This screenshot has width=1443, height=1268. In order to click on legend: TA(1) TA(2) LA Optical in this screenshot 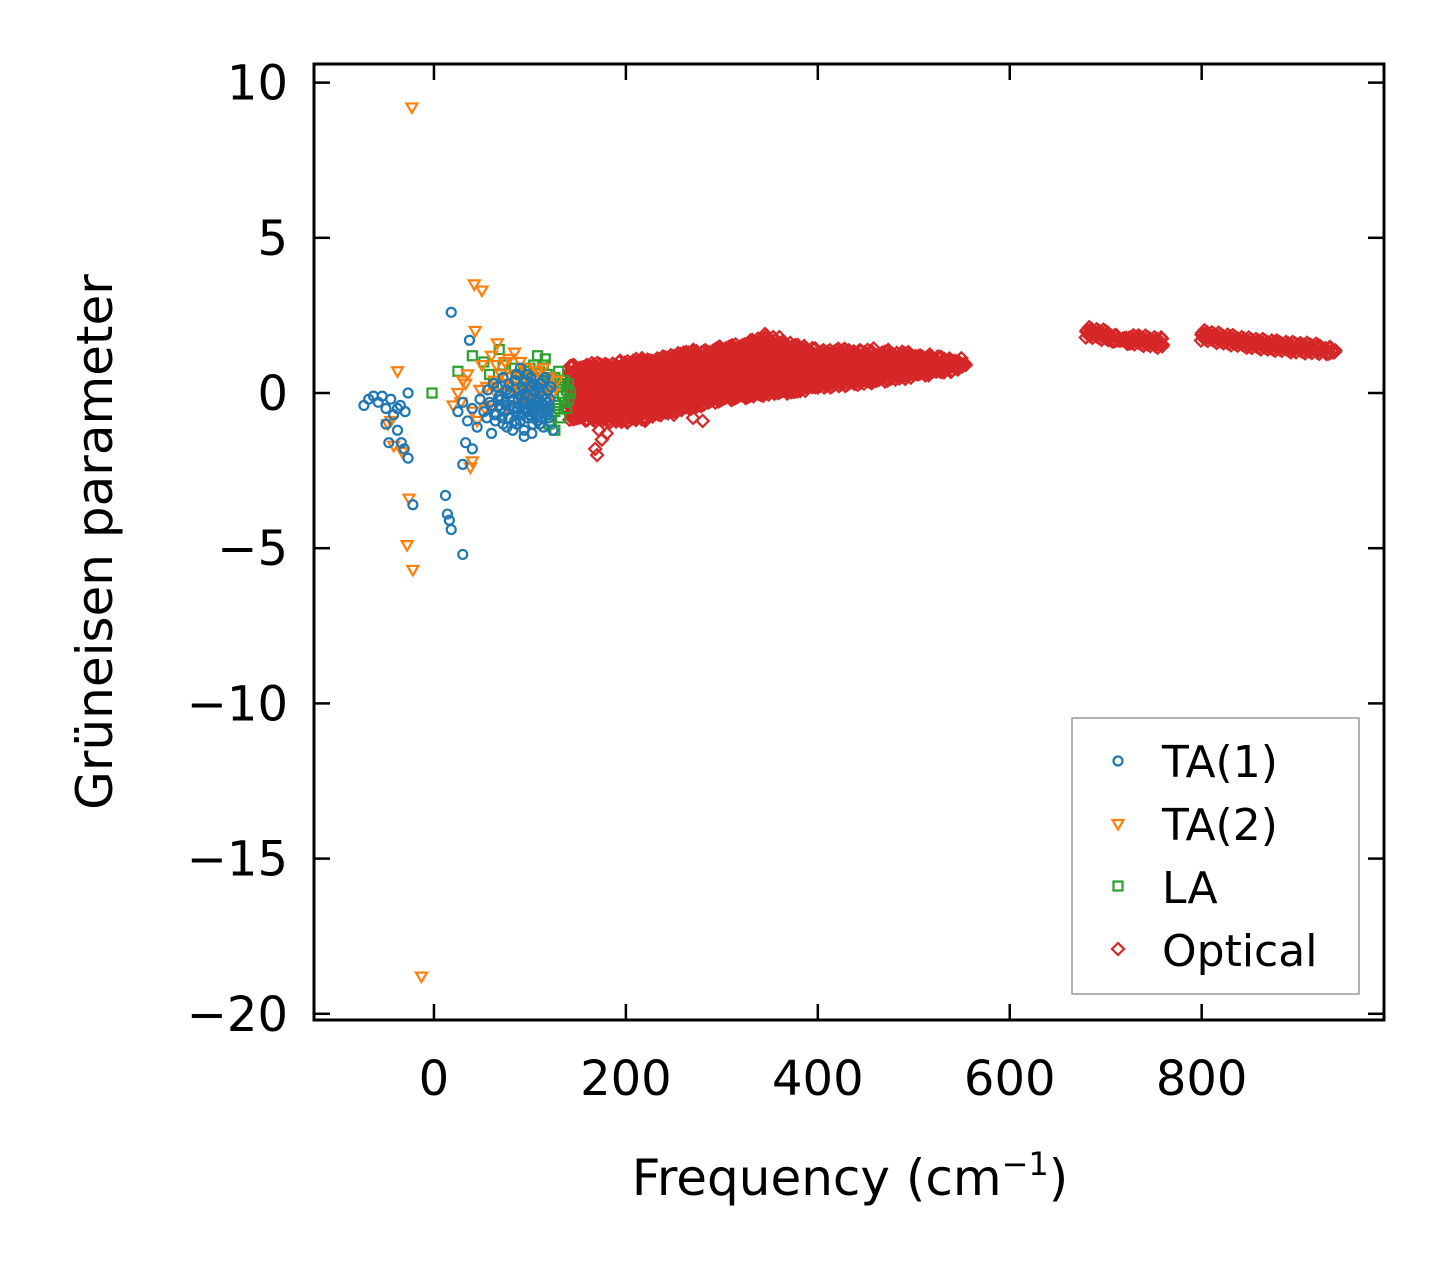, I will do `click(1215, 856)`.